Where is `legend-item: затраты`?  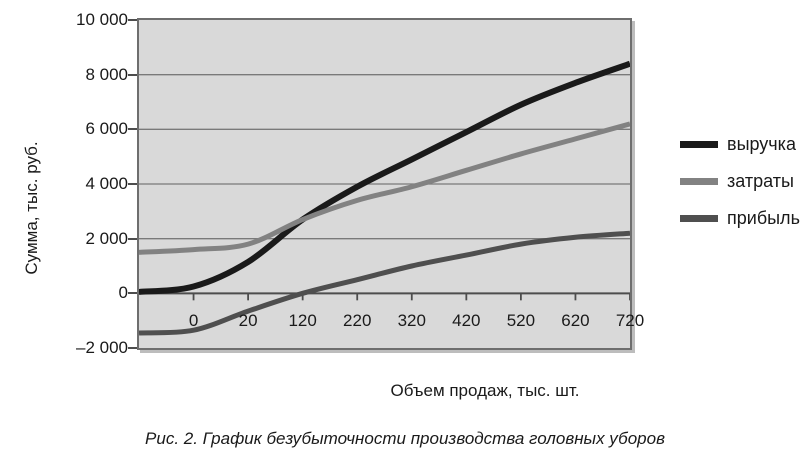
legend-item: затраты is located at coordinates (740, 181).